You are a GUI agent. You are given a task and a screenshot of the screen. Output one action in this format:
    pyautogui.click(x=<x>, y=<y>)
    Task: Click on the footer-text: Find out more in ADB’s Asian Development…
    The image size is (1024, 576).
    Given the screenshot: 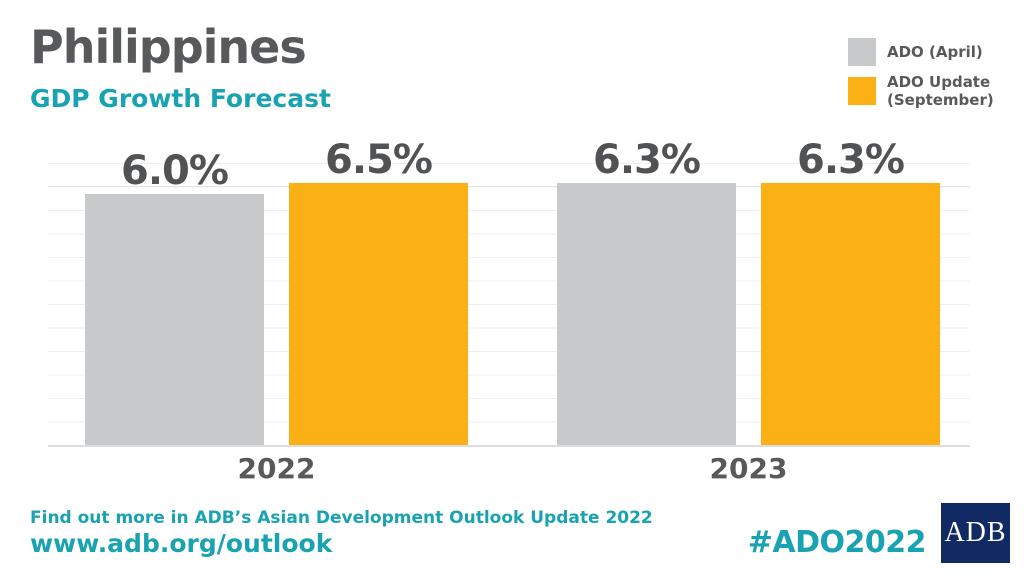 What is the action you would take?
    pyautogui.click(x=341, y=518)
    